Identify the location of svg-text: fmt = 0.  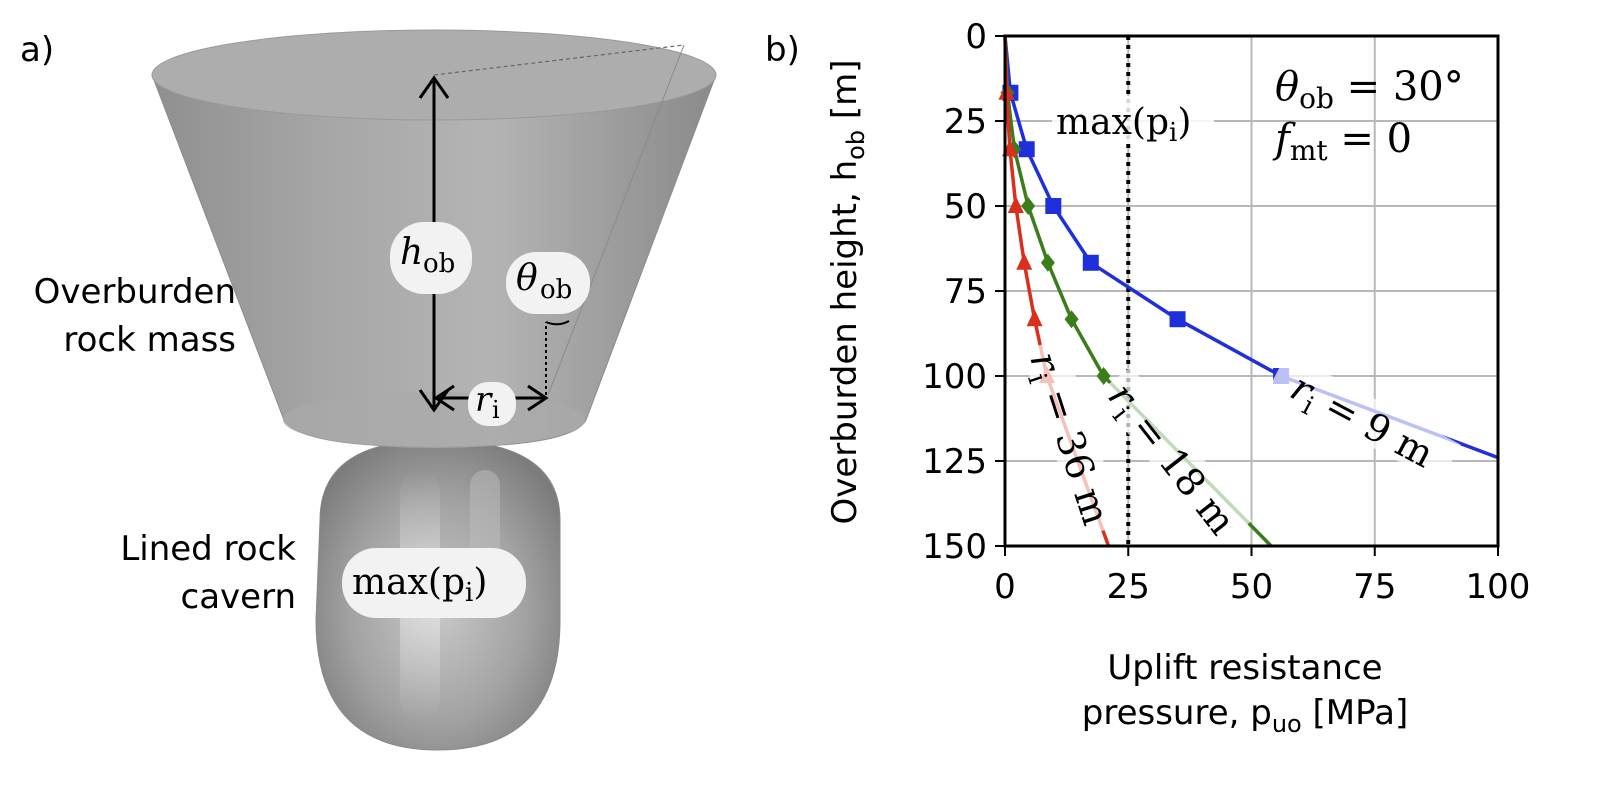
(1342, 141).